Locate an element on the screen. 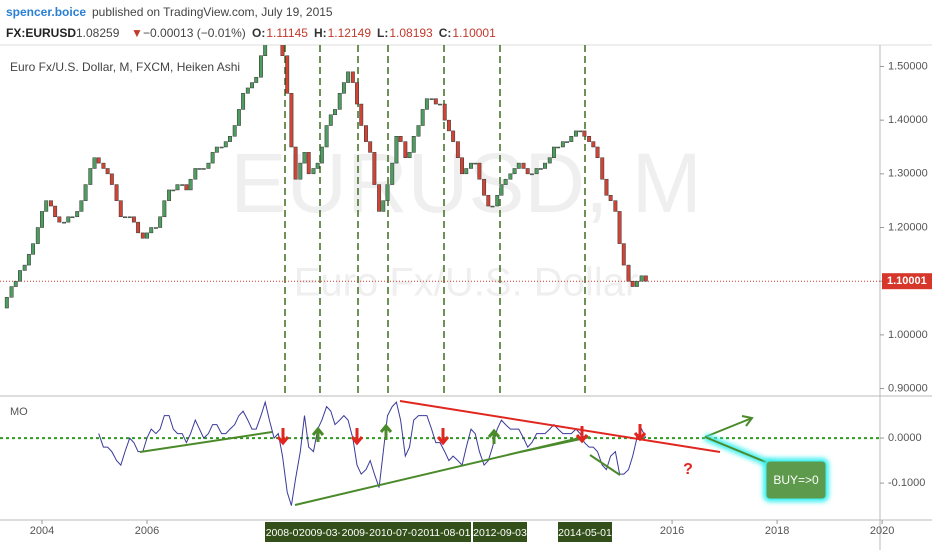  last-price-box is located at coordinates (907, 281).